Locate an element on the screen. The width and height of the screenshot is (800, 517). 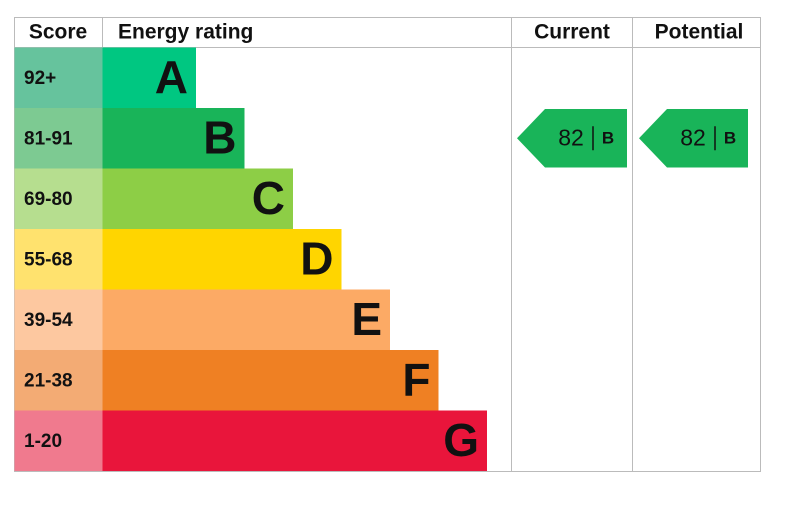
score-range: 55-68 is located at coordinates (48, 259).